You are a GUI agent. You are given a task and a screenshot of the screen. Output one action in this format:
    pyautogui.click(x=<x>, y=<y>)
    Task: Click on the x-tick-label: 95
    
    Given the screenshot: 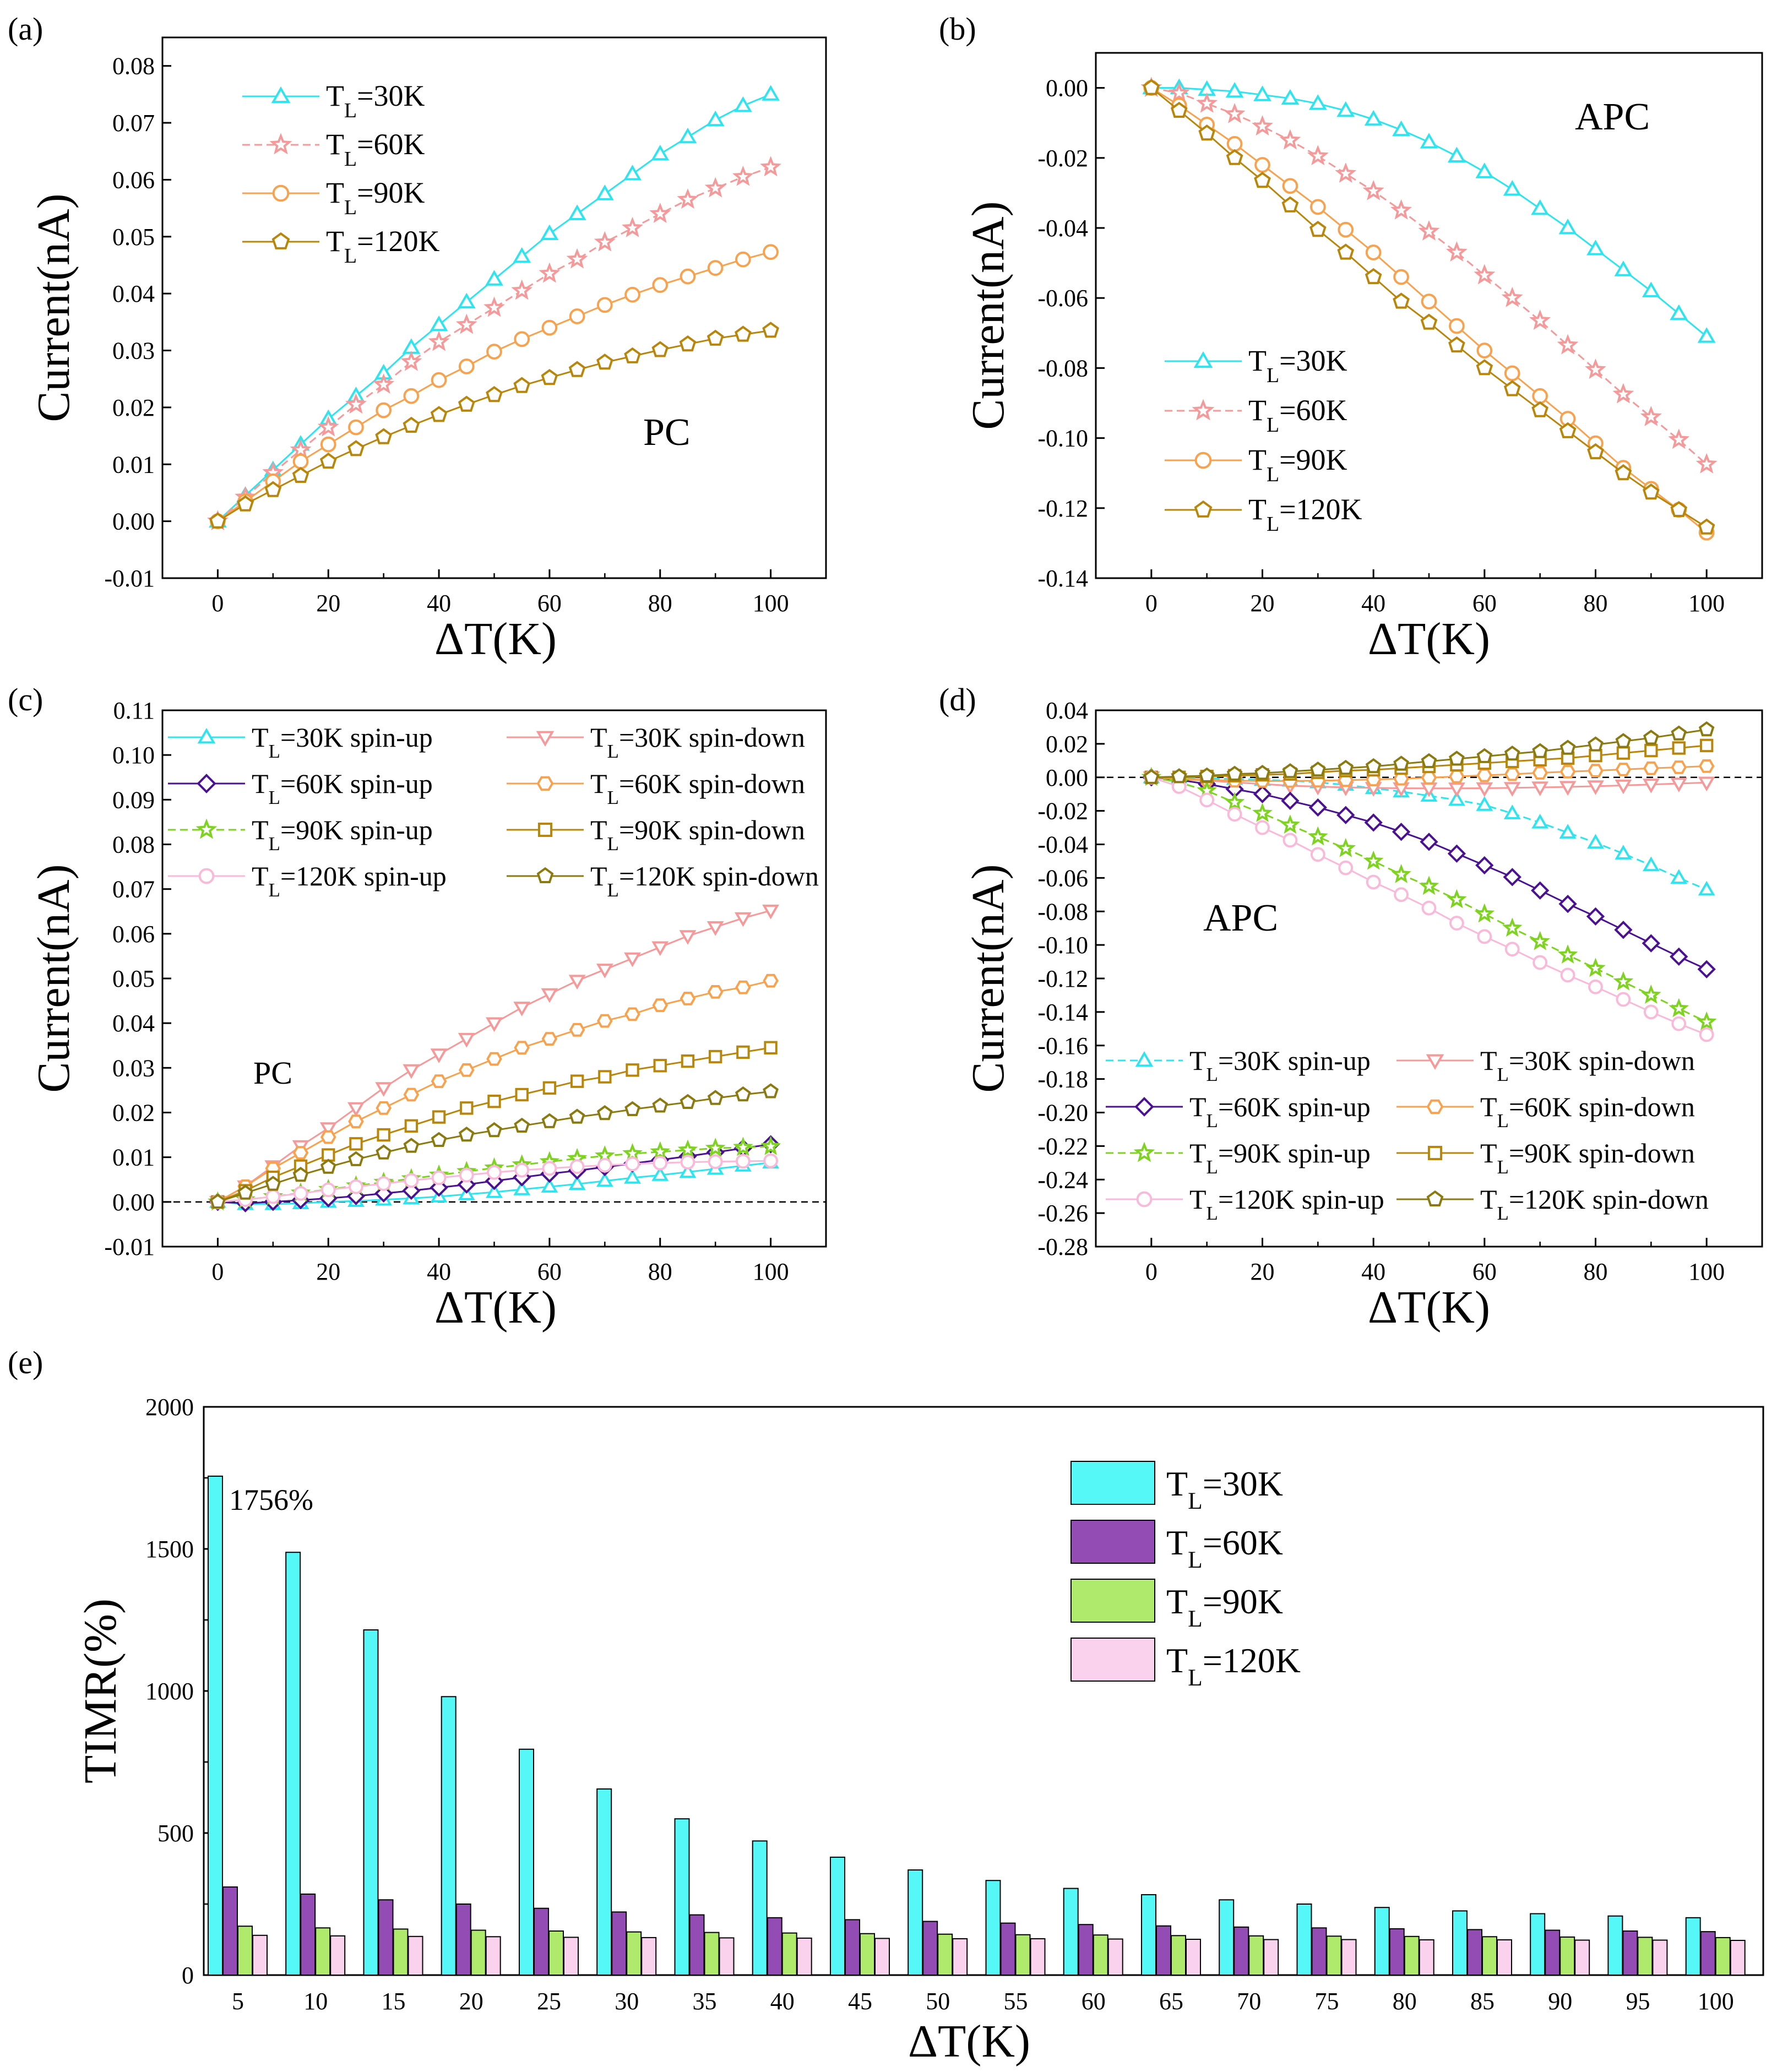 What is the action you would take?
    pyautogui.click(x=1638, y=2002)
    